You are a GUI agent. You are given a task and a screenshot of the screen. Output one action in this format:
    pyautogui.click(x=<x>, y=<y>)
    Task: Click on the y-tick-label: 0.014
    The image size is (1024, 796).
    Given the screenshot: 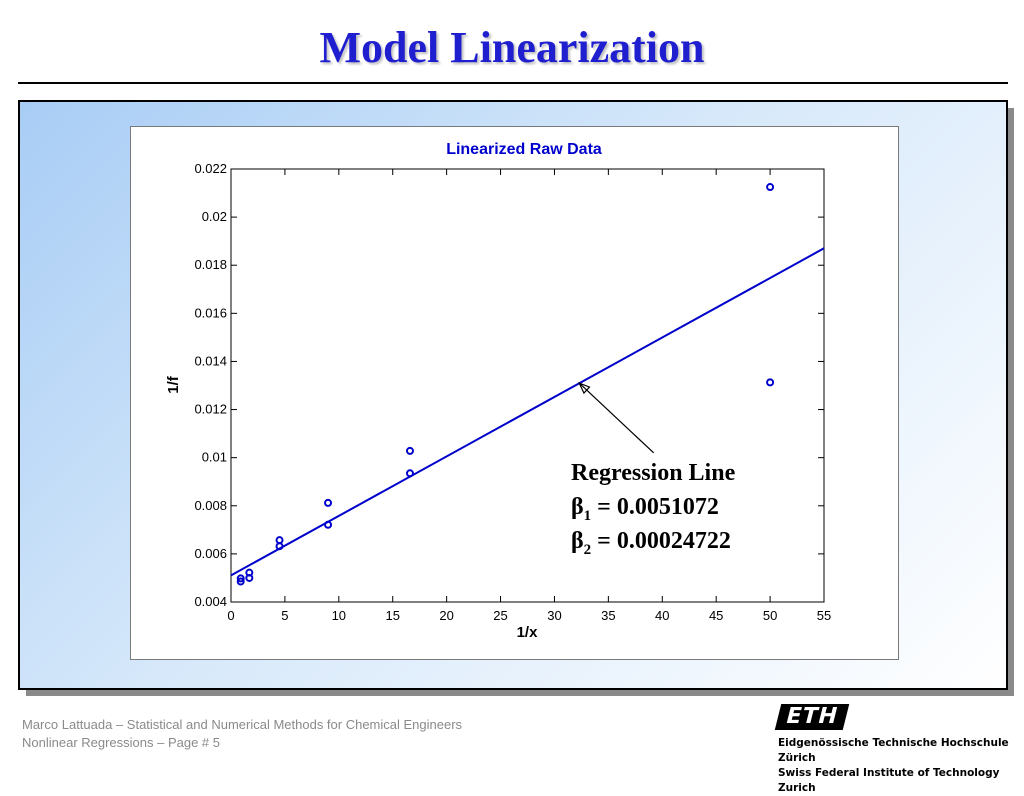 What is the action you would take?
    pyautogui.click(x=210, y=360)
    